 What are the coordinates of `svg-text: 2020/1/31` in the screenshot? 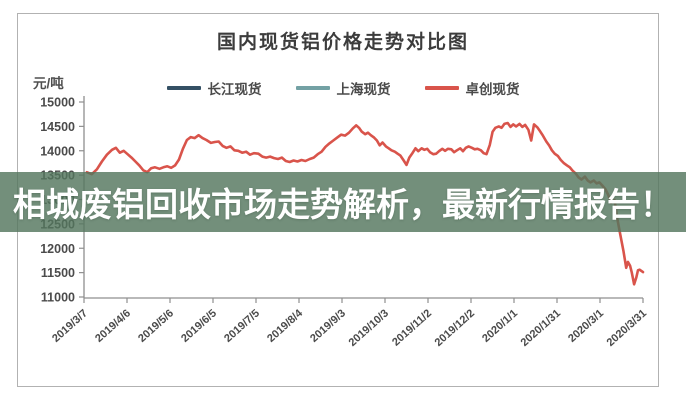 It's located at (541, 328).